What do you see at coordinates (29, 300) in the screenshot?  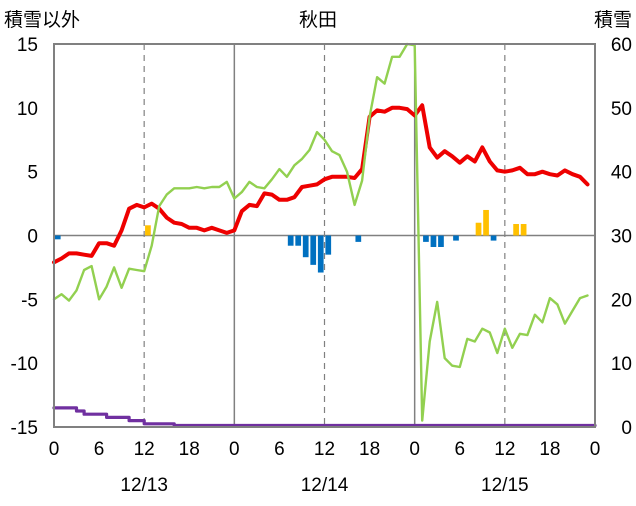 I see `left-tick-label: -5` at bounding box center [29, 300].